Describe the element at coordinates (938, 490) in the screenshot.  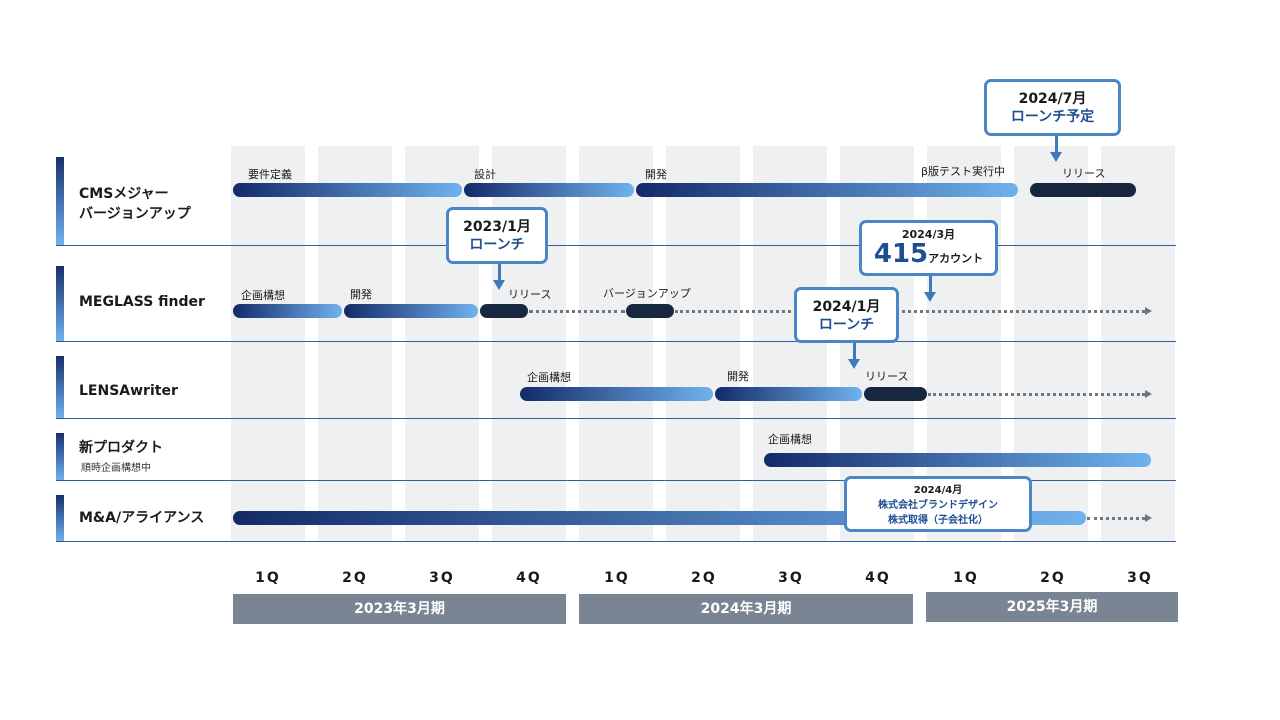
I see `callout-date: 2024/4月` at that location.